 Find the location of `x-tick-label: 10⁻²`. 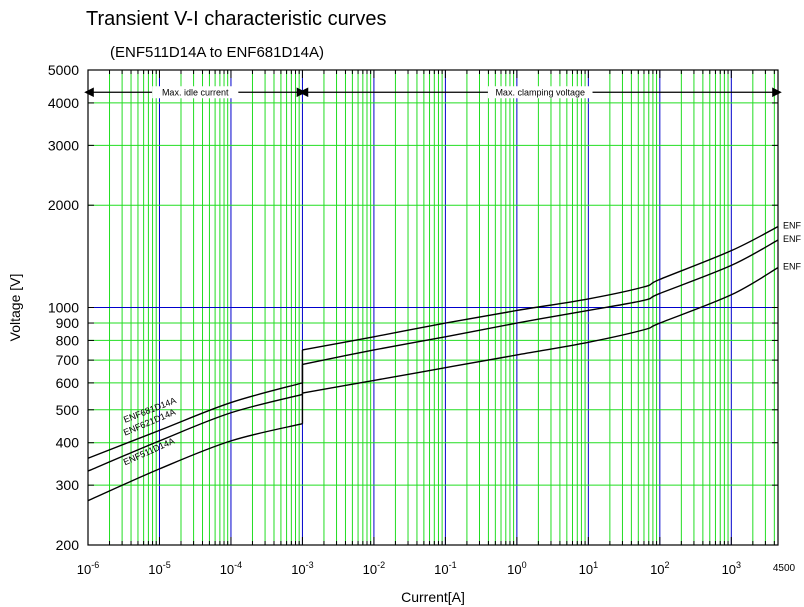

x-tick-label: 10⁻² is located at coordinates (374, 568).